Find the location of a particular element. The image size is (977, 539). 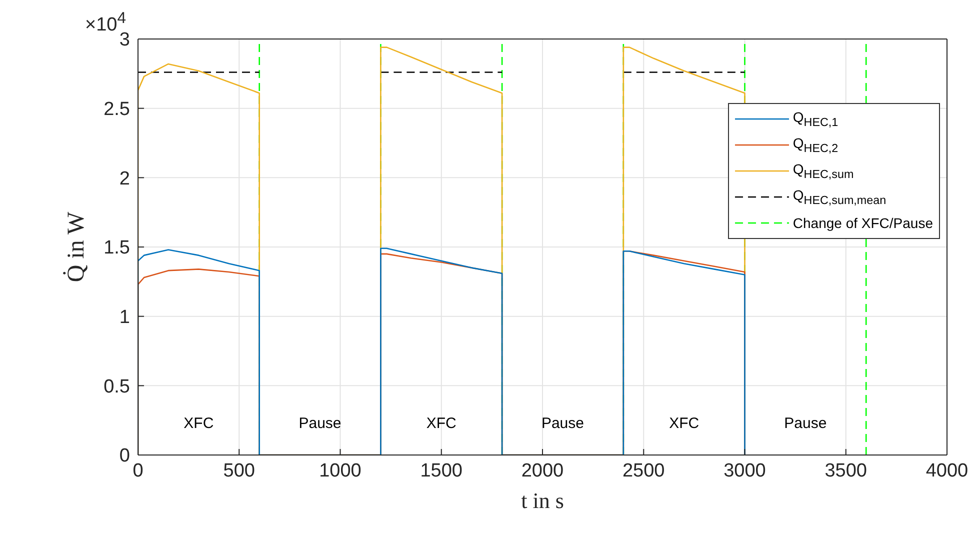

y-tick-label: 1 is located at coordinates (124, 317).